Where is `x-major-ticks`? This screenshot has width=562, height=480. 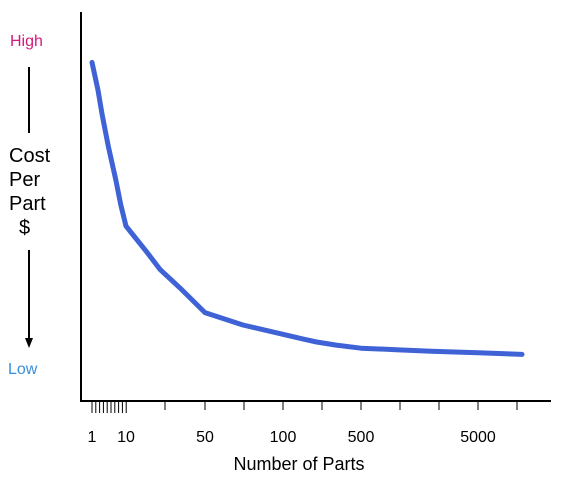
x-major-ticks is located at coordinates (341, 405).